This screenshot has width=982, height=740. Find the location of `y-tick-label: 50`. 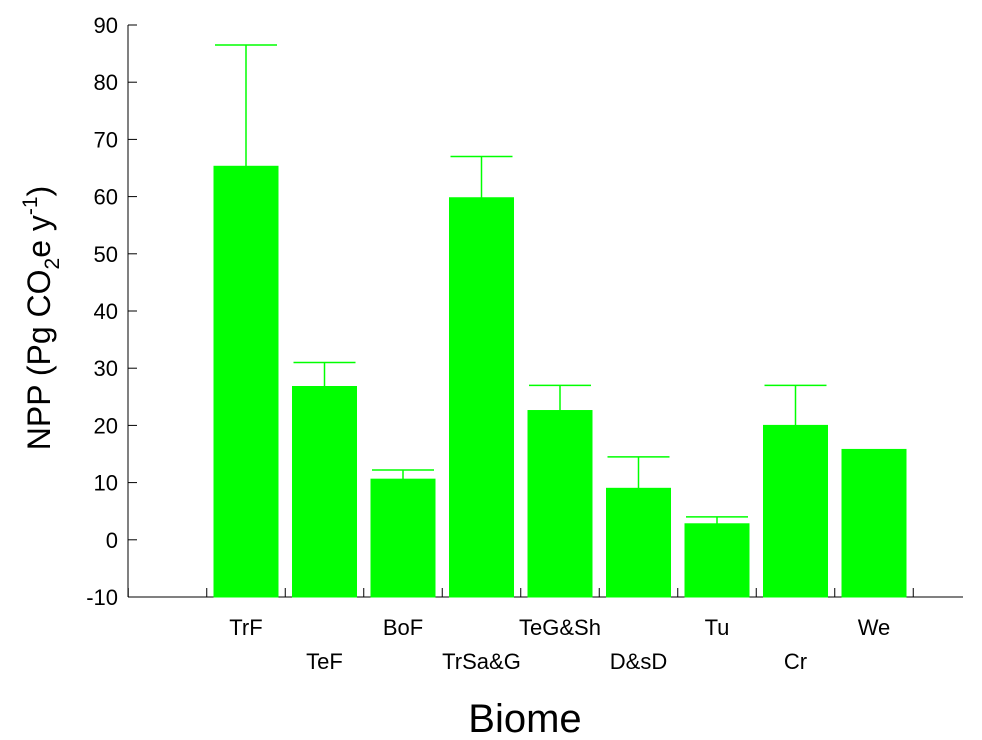

y-tick-label: 50 is located at coordinates (106, 254).